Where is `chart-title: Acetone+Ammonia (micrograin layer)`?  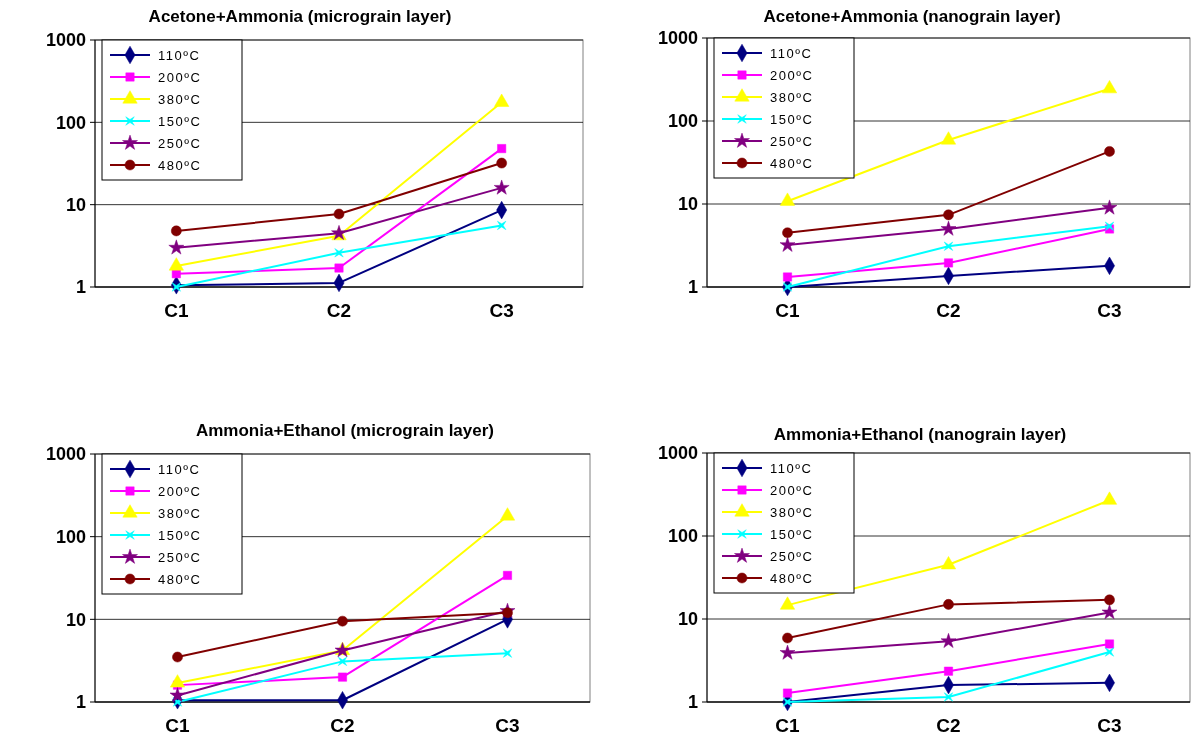 chart-title: Acetone+Ammonia (micrograin layer) is located at coordinates (300, 16).